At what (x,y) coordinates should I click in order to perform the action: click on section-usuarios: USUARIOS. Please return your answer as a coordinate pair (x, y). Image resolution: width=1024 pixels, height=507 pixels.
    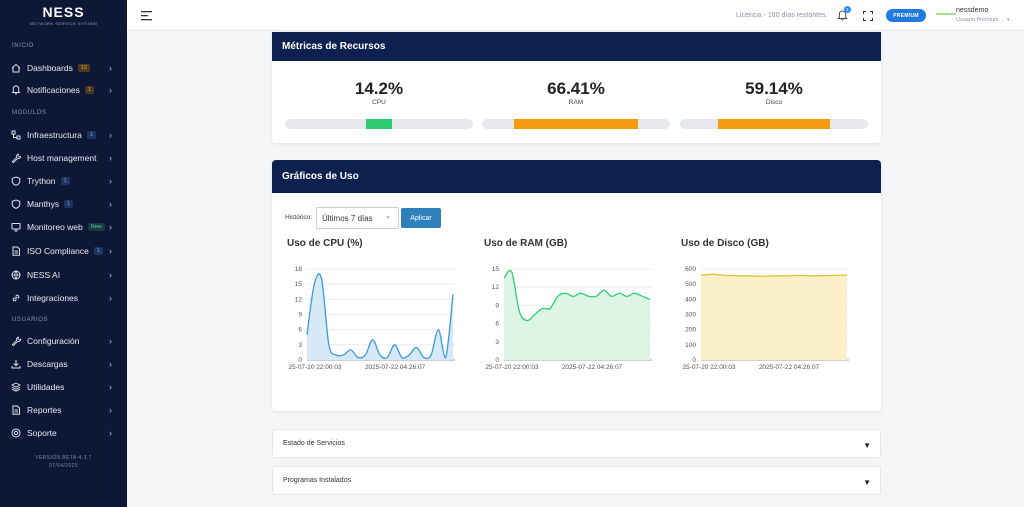
    Looking at the image, I should click on (30, 320).